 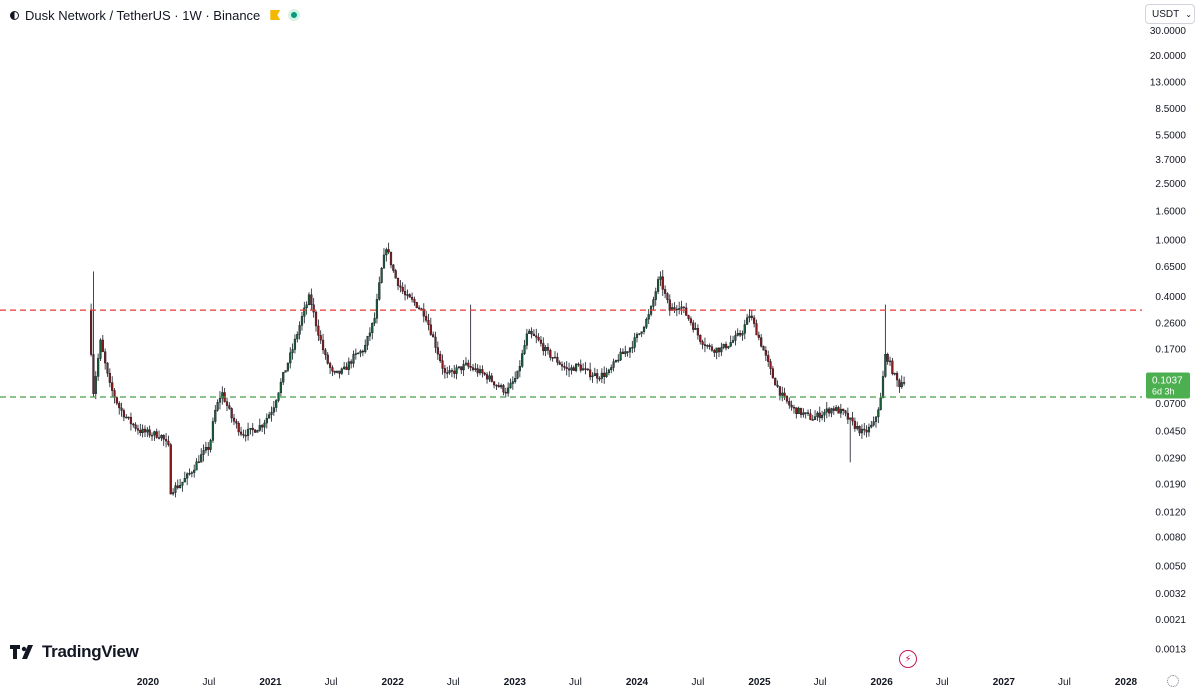 I want to click on y-tick-label: 0.0450, so click(x=1170, y=431).